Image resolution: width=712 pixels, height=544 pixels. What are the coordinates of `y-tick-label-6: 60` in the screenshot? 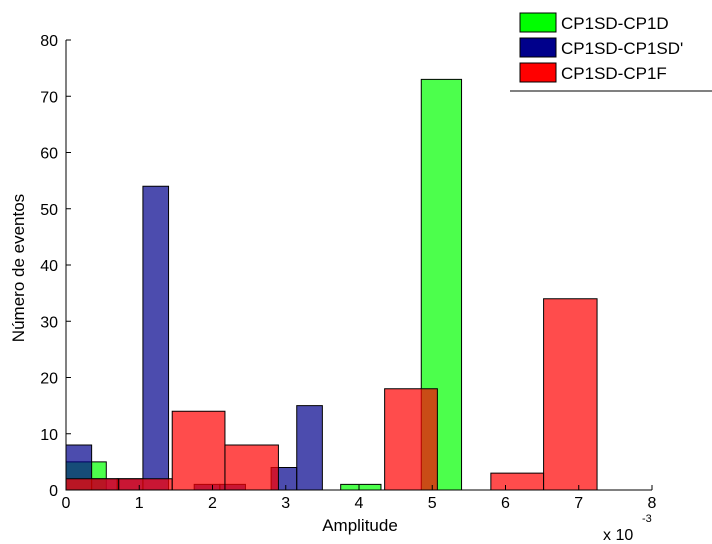 It's located at (49, 154).